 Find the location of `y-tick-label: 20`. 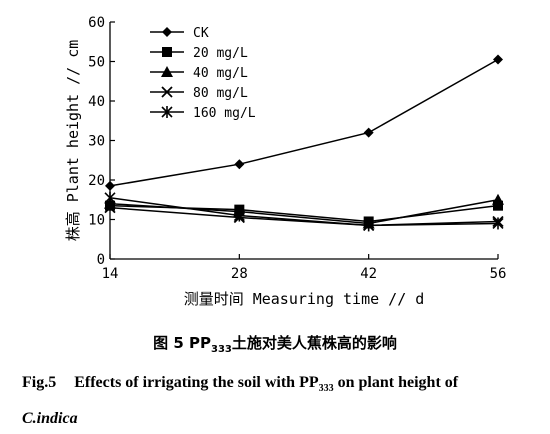

y-tick-label: 20 is located at coordinates (96, 181).